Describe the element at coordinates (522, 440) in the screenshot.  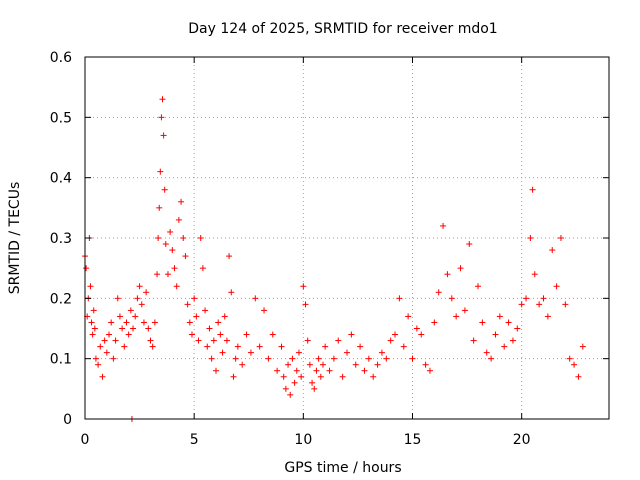
I see `x-tick-label: 20` at that location.